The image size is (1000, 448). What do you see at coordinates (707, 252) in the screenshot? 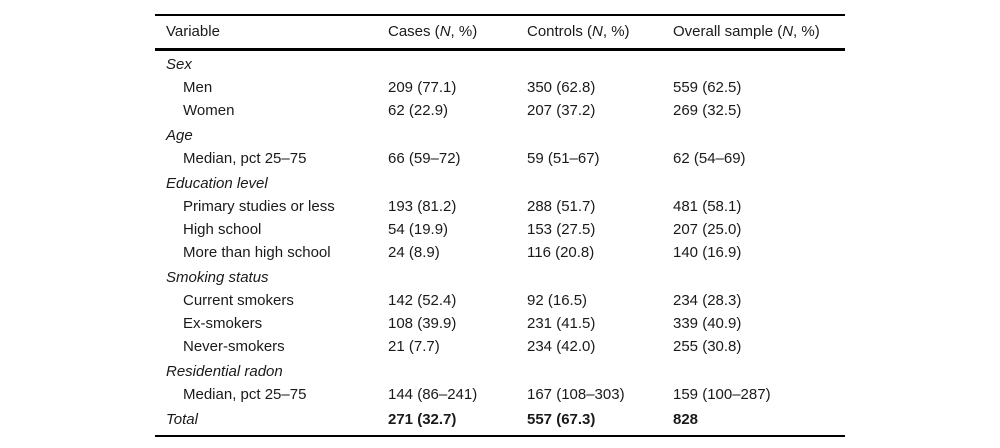
I see `overall-value: 140 (16.9)` at bounding box center [707, 252].